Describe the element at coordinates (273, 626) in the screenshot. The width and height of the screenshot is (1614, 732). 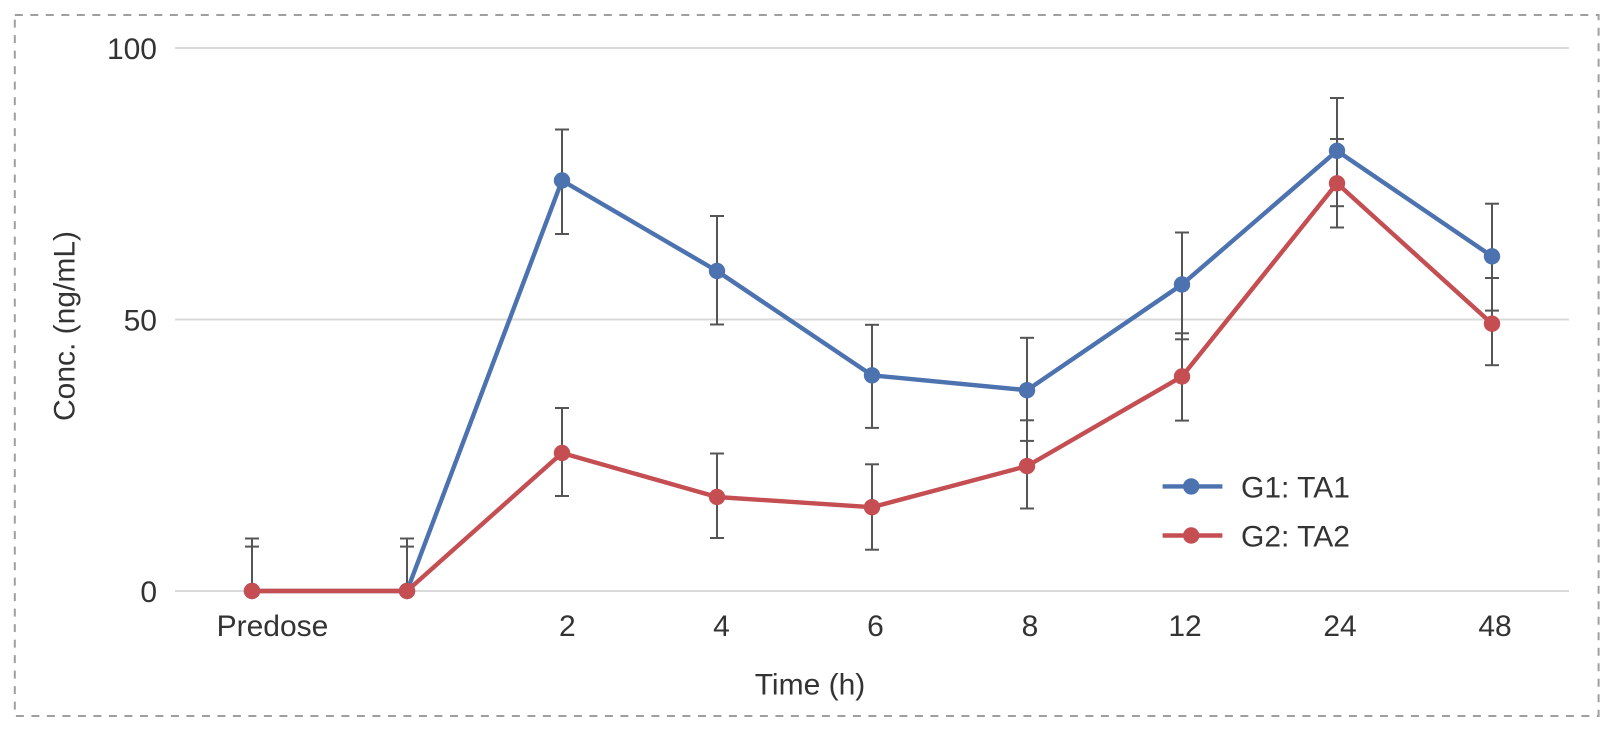
I see `svg-text: Predose` at that location.